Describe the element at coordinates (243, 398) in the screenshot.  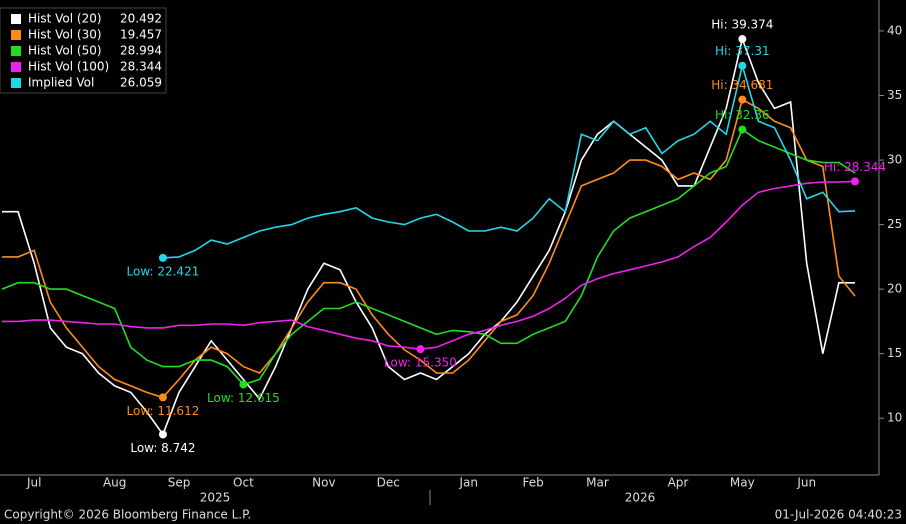
I see `extreme-label: Low: 12.615` at that location.